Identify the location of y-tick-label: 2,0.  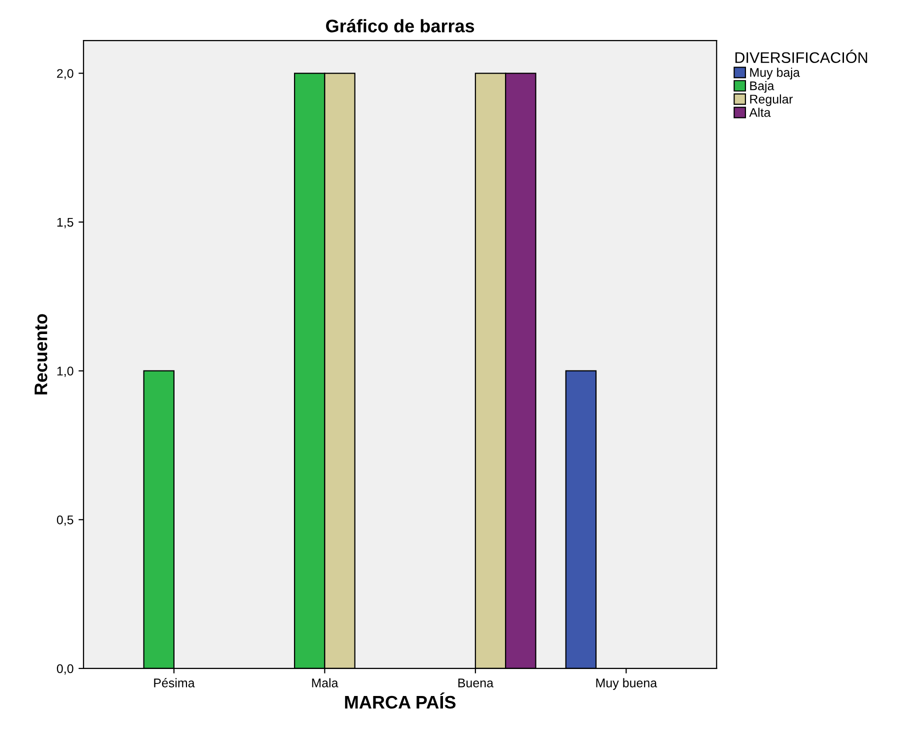
(65, 74).